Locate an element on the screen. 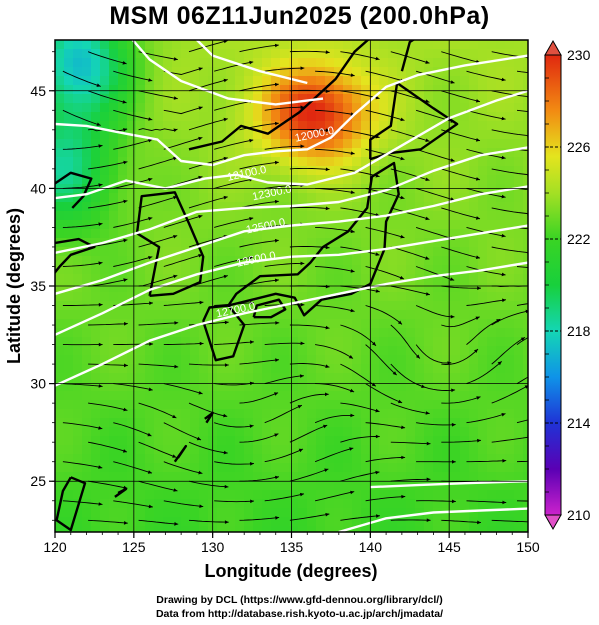 The width and height of the screenshot is (599, 625). x-tick-label: 135 is located at coordinates (292, 547).